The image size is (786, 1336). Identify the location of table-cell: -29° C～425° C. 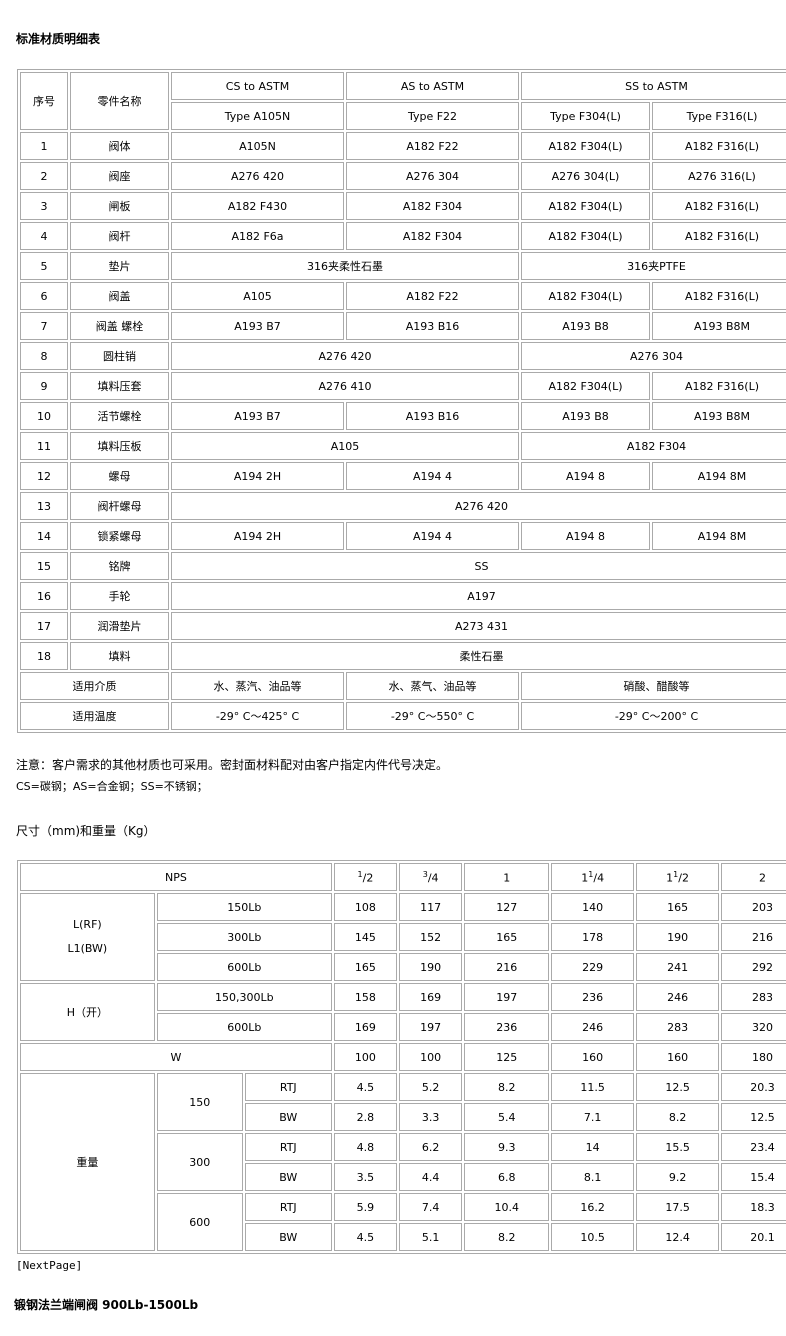
(257, 716).